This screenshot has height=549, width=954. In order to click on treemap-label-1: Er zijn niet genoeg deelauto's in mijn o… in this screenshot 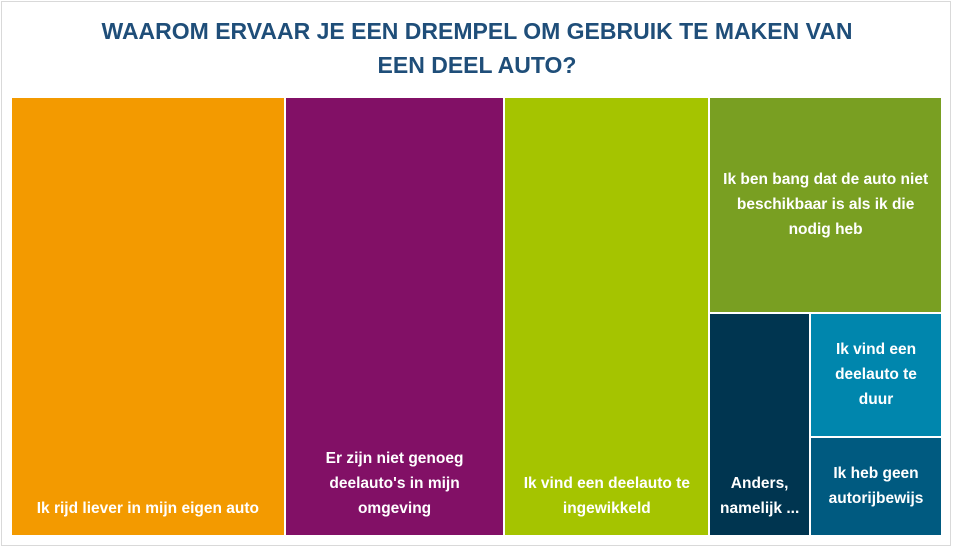, I will do `click(394, 483)`.